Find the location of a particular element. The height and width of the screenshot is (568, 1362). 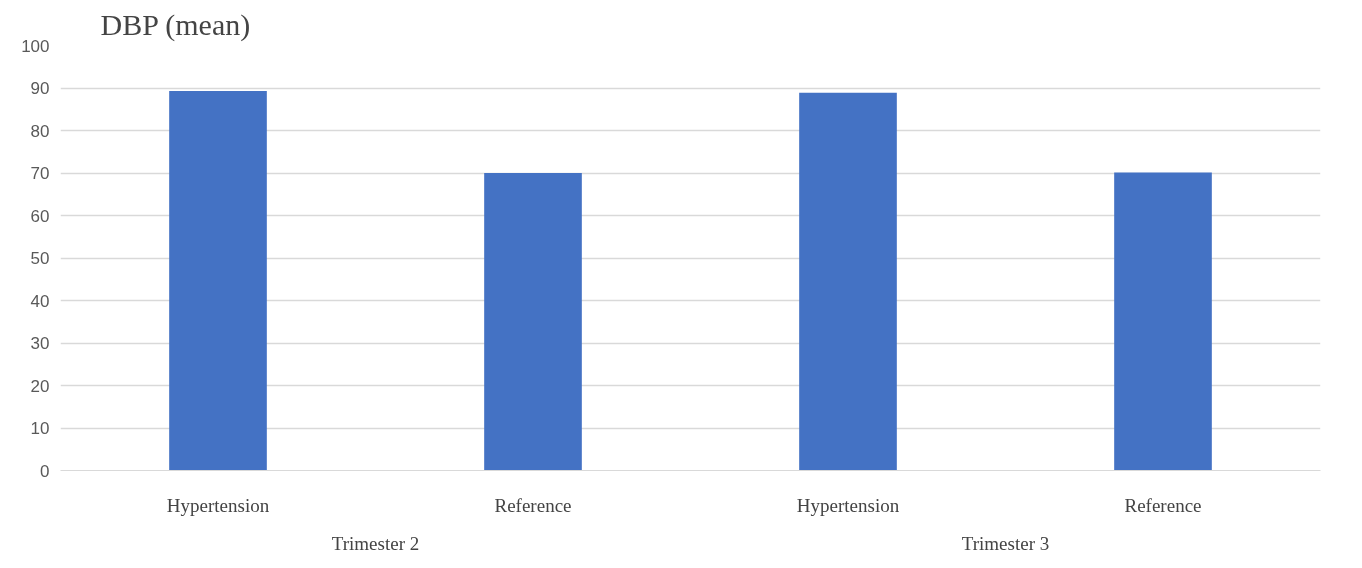

y-tick-label: 50 is located at coordinates (40, 258).